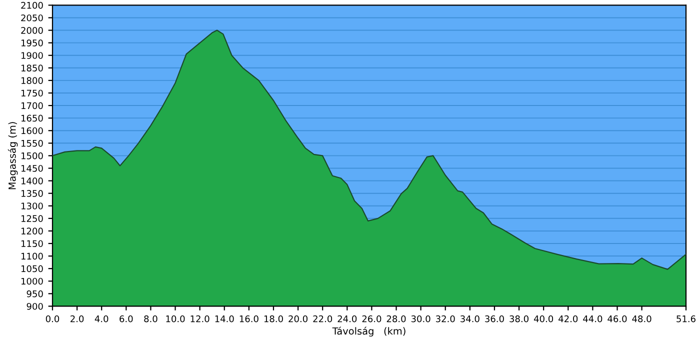  Describe the element at coordinates (347, 318) in the screenshot. I see `x-tick-label: 24.0` at that location.